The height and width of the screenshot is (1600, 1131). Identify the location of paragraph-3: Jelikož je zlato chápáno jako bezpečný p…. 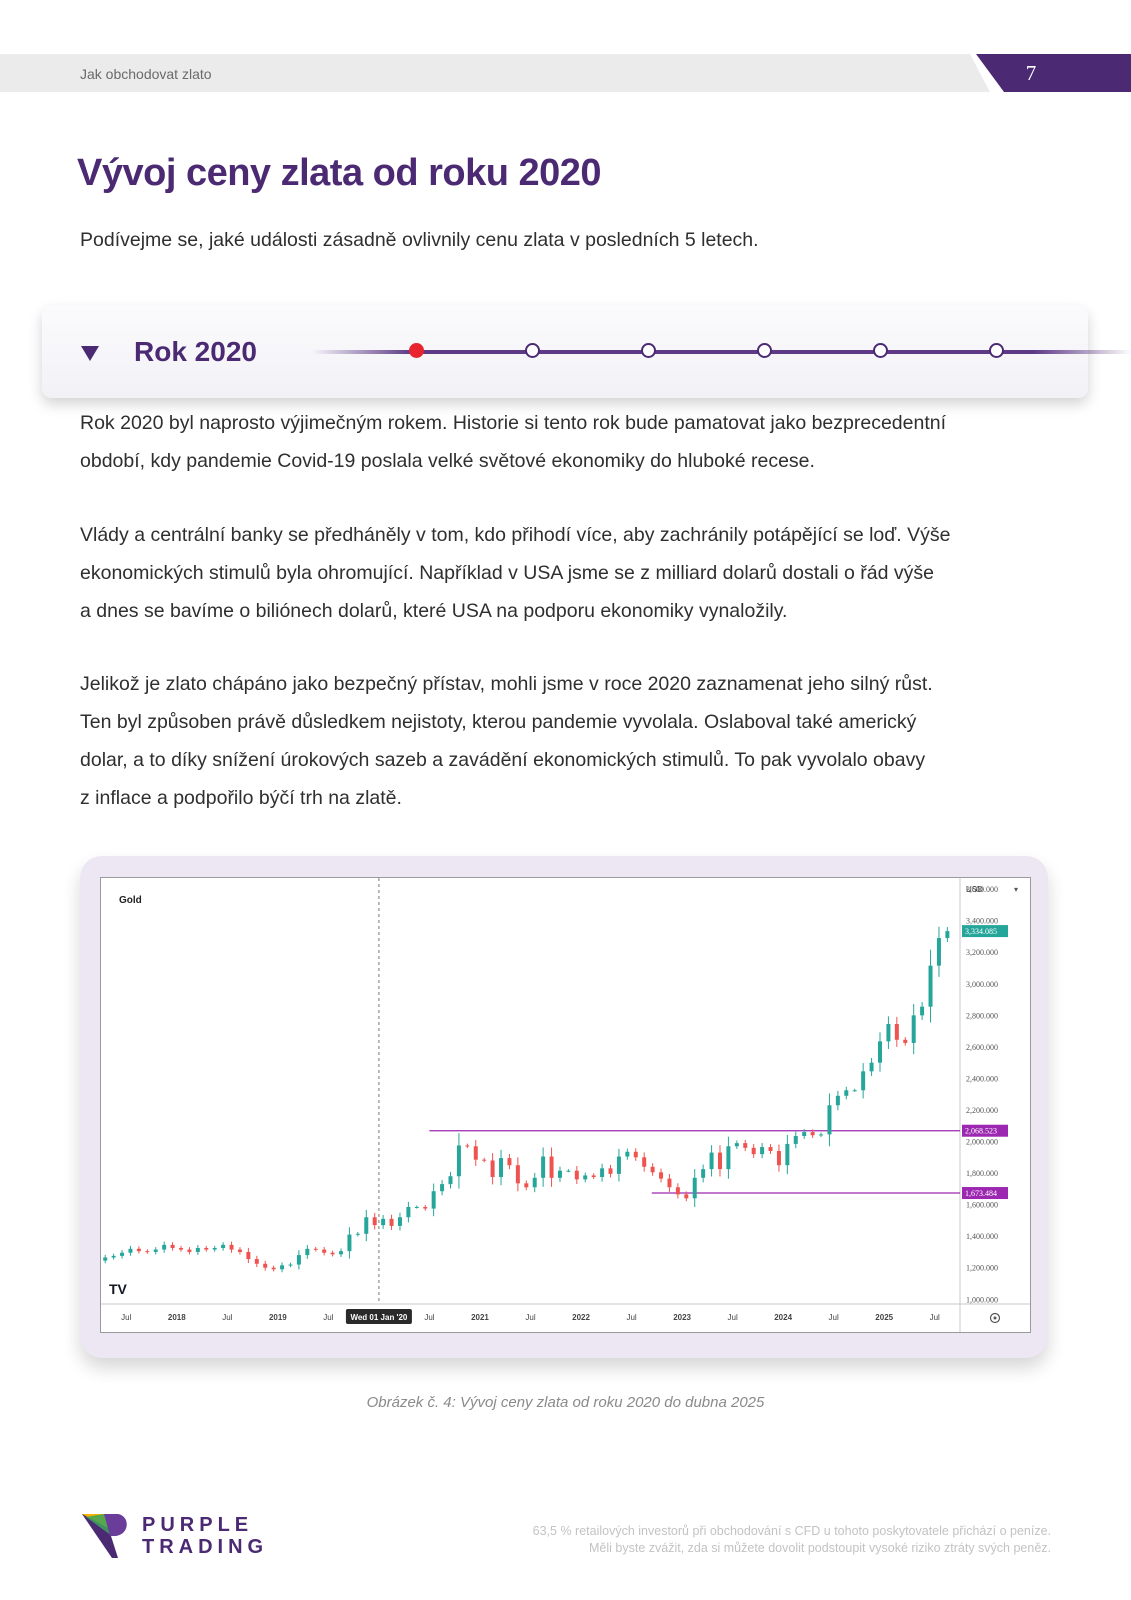
(565, 741).